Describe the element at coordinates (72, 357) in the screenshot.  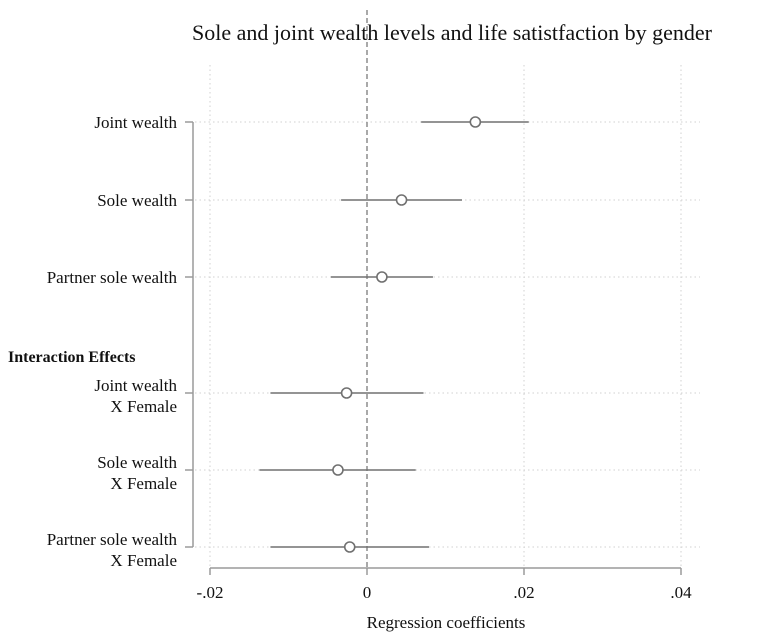
I see `group-header-interaction-effects: Interaction Effects` at that location.